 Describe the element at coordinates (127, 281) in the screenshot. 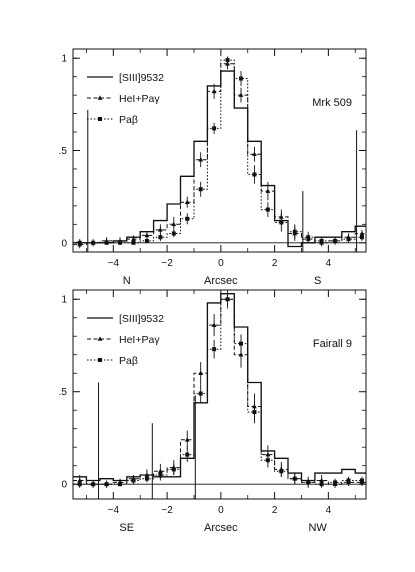

I see `x-label-left: N` at that location.